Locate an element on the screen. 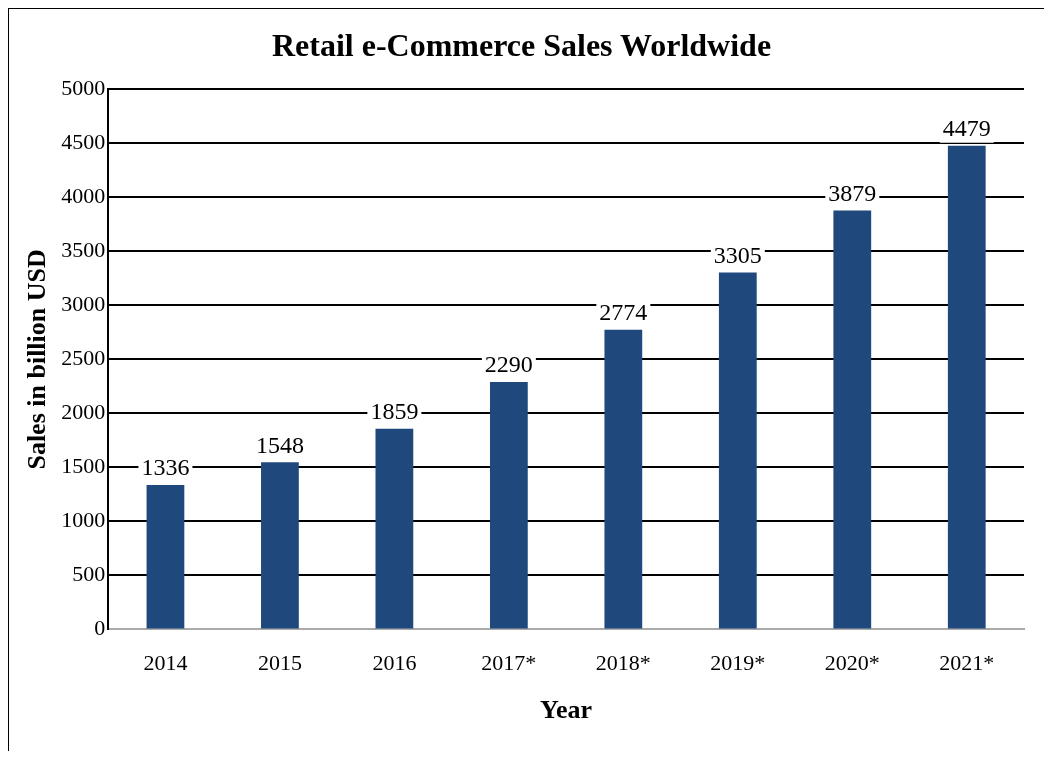 Image resolution: width=1051 pixels, height=758 pixels. data-label: 1859 is located at coordinates (394, 410).